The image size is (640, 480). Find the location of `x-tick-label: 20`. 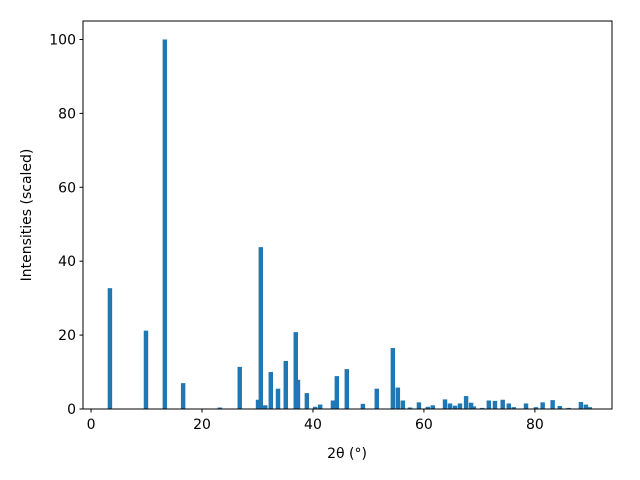

x-tick-label: 20 is located at coordinates (202, 425).